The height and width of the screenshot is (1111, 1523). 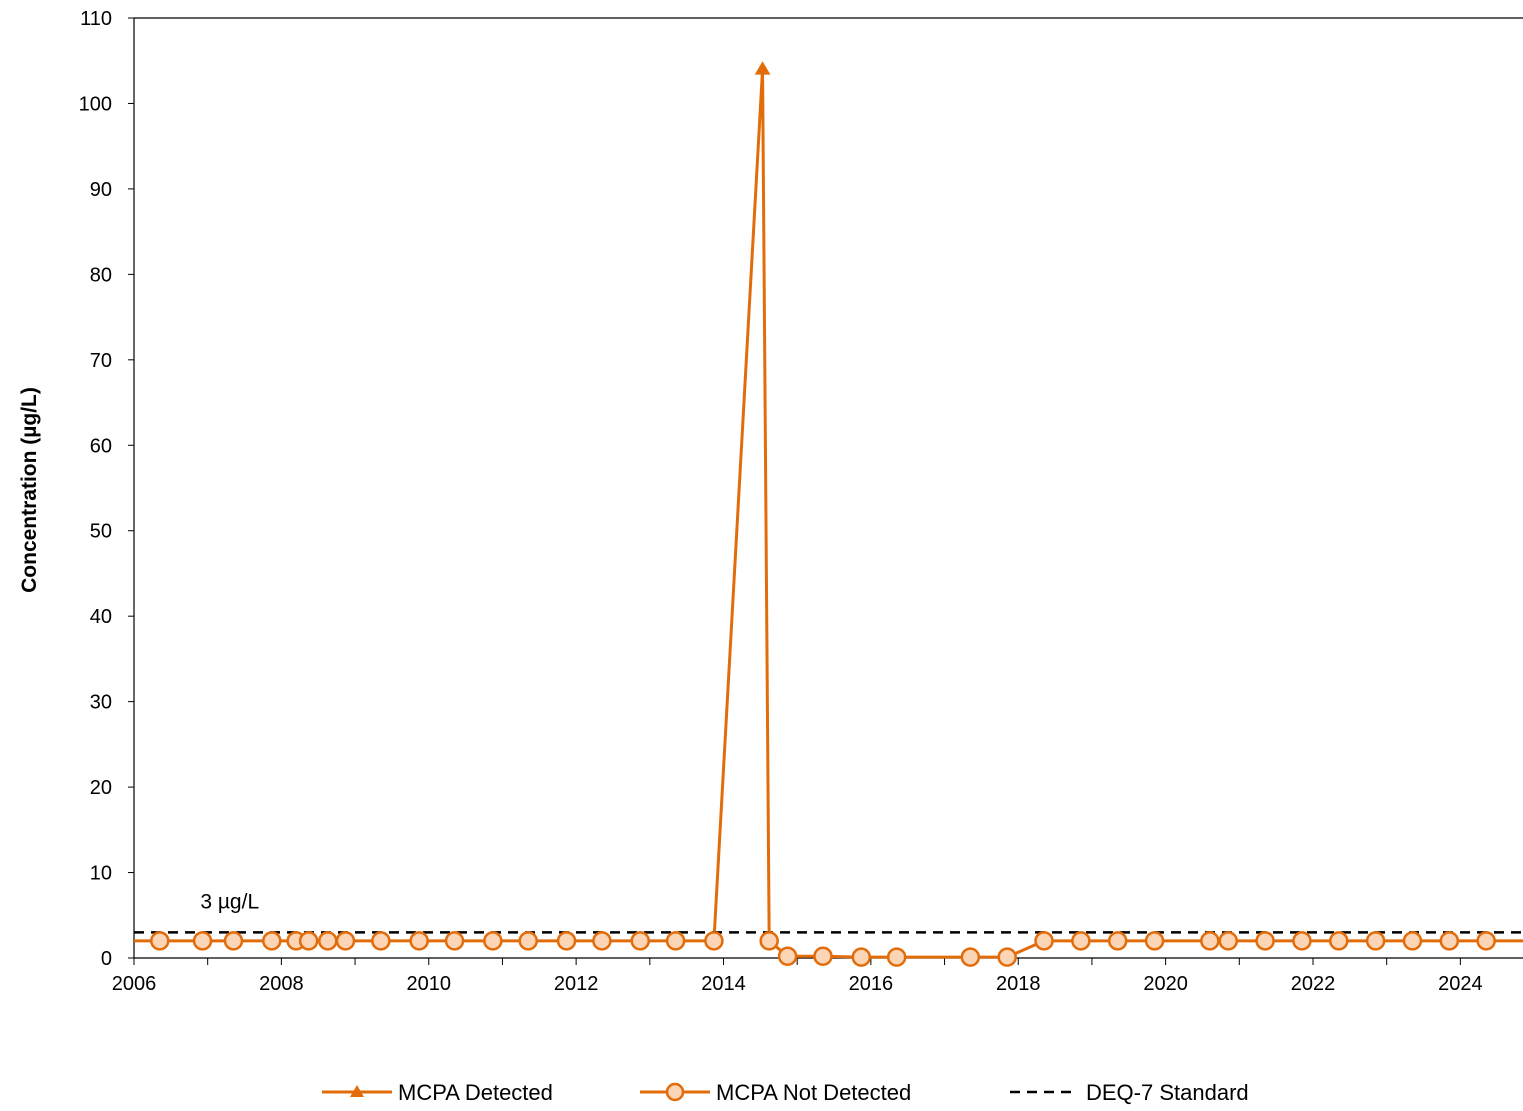 What do you see at coordinates (762, 68) in the screenshot?
I see `detected-point` at bounding box center [762, 68].